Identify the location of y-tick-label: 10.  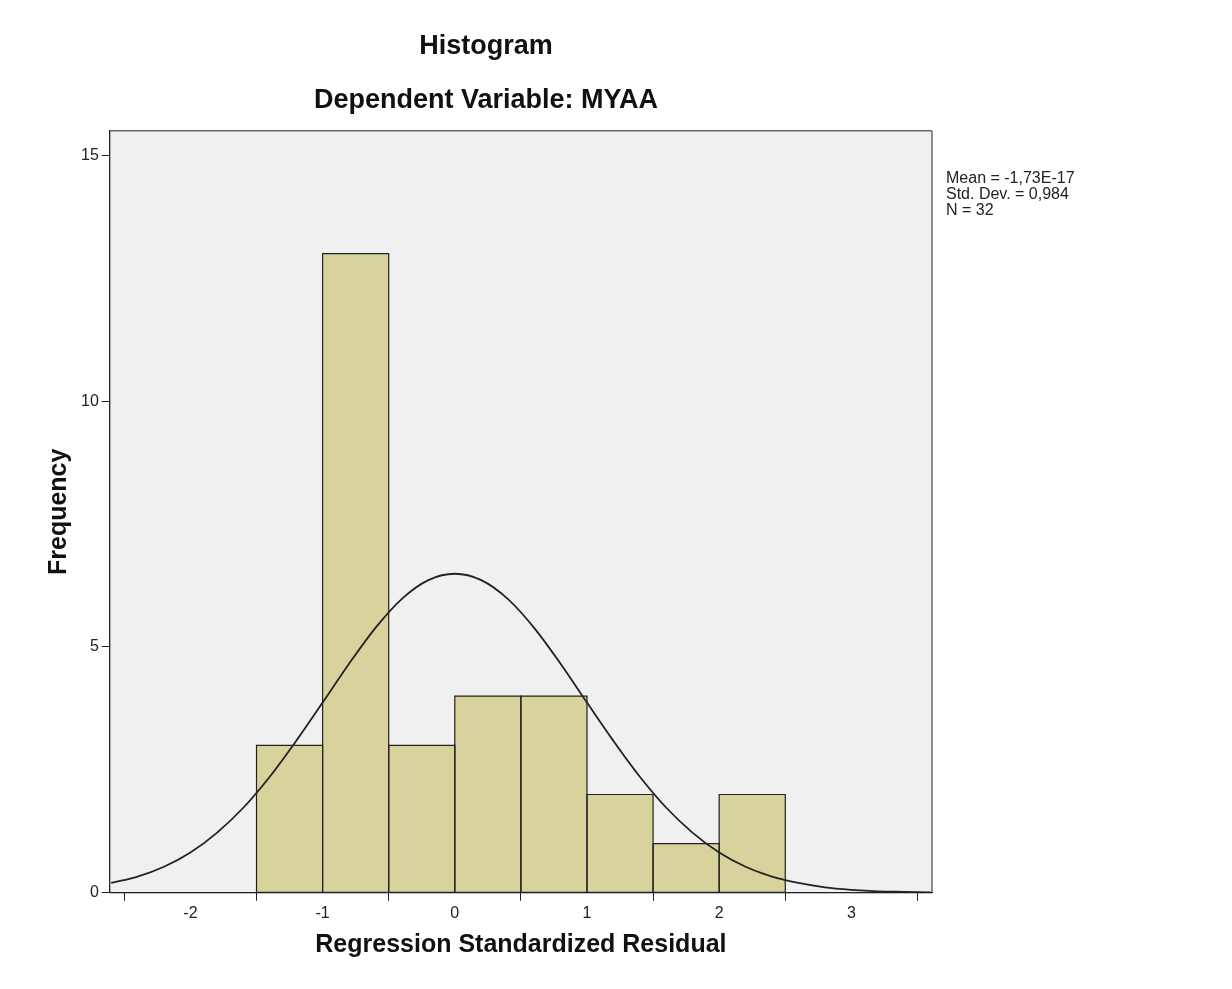
(90, 400).